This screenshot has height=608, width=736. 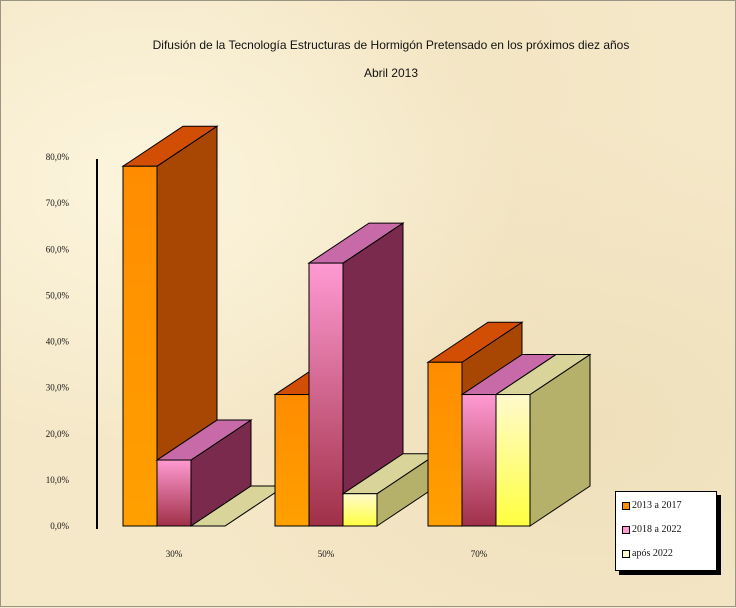 I want to click on legend-item-3: após 2022, so click(x=647, y=553).